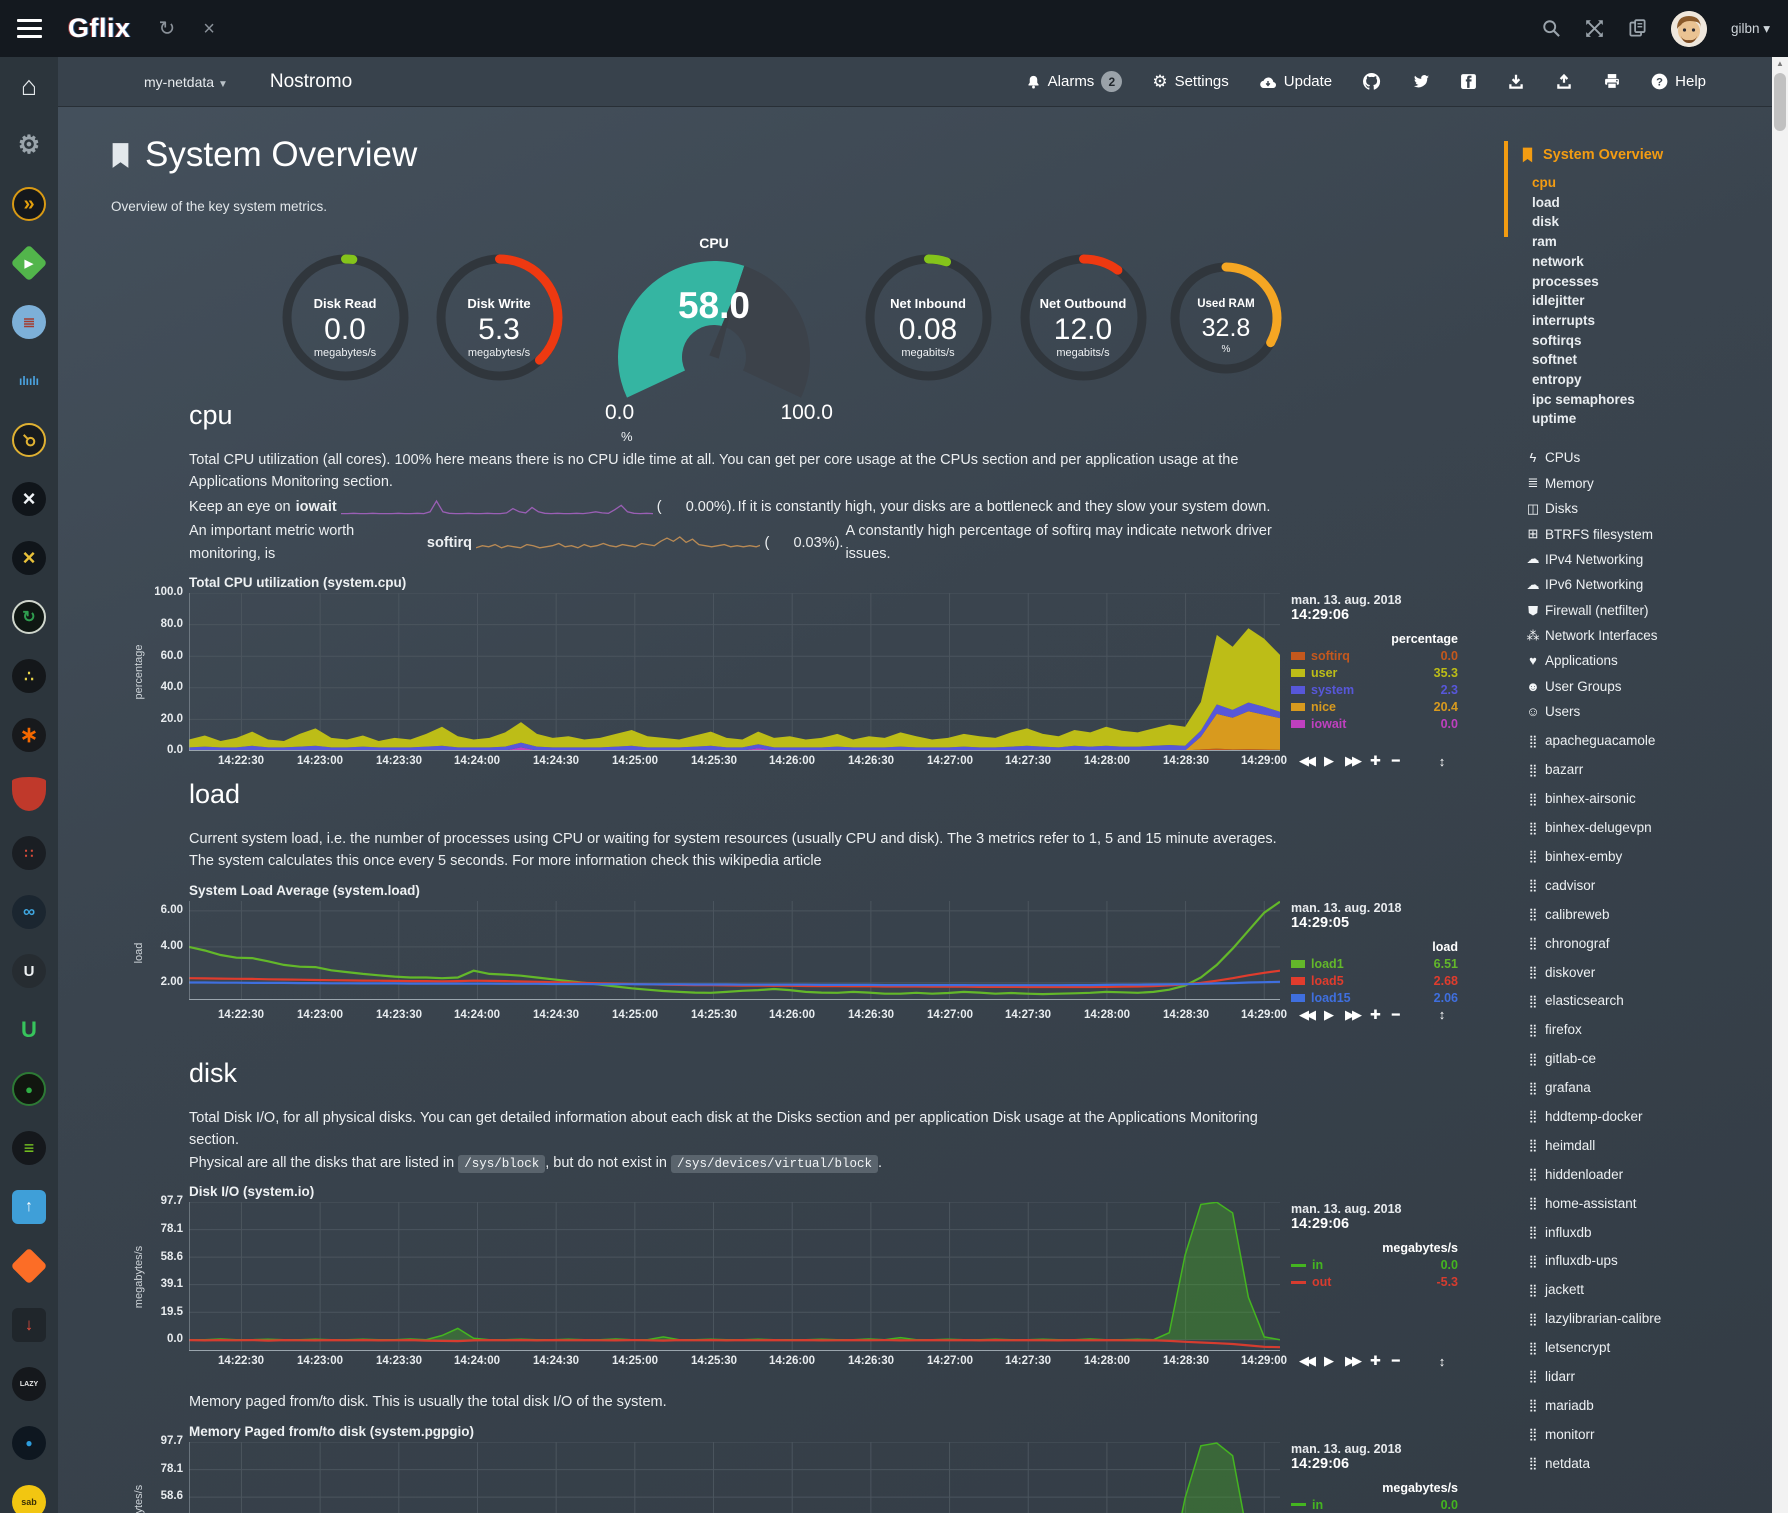  Describe the element at coordinates (209, 28) in the screenshot. I see `close-tab-icon: ×` at that location.